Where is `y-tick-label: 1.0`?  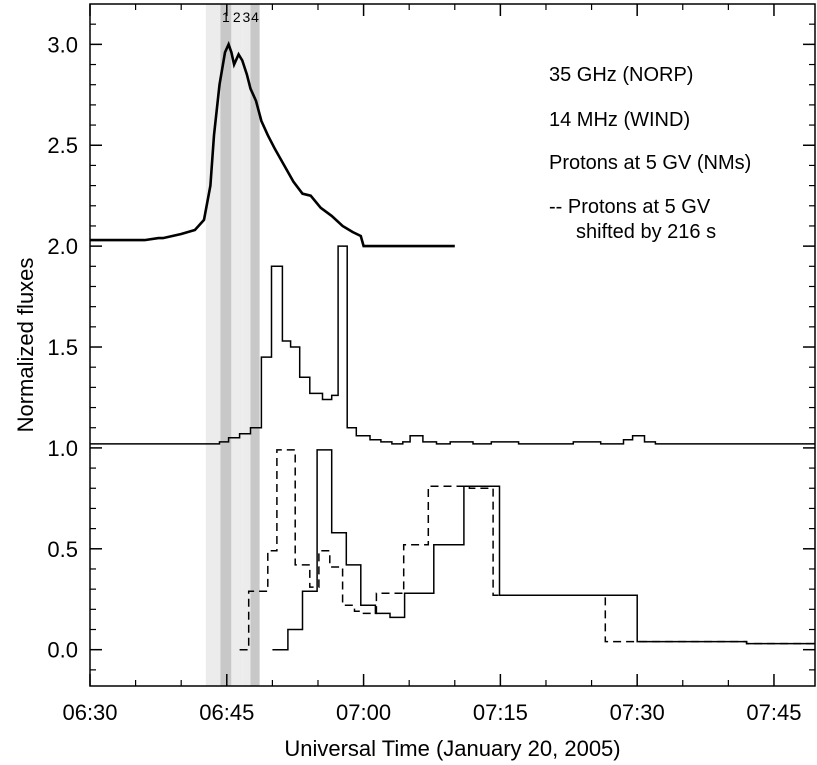 y-tick-label: 1.0 is located at coordinates (62, 448).